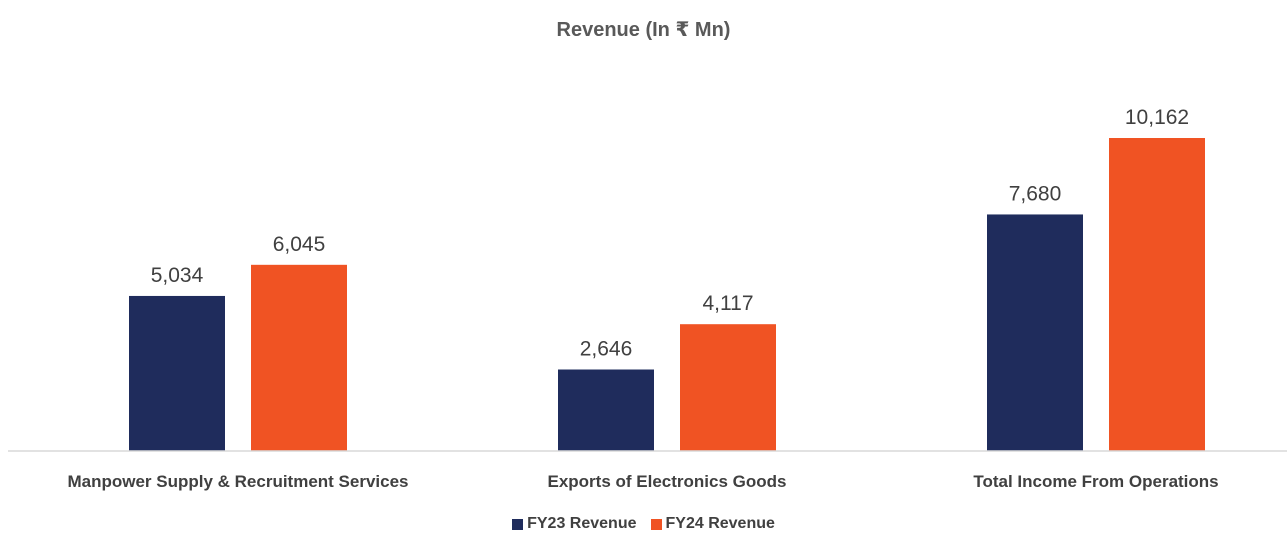 The height and width of the screenshot is (537, 1287). What do you see at coordinates (1035, 193) in the screenshot?
I see `data-label-fy23-2: 7,680` at bounding box center [1035, 193].